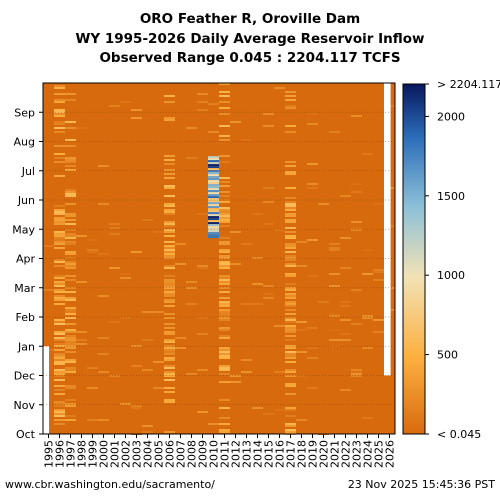 The image size is (500, 500). What do you see at coordinates (346, 454) in the screenshot?
I see `x-tick-label: 2022` at bounding box center [346, 454].